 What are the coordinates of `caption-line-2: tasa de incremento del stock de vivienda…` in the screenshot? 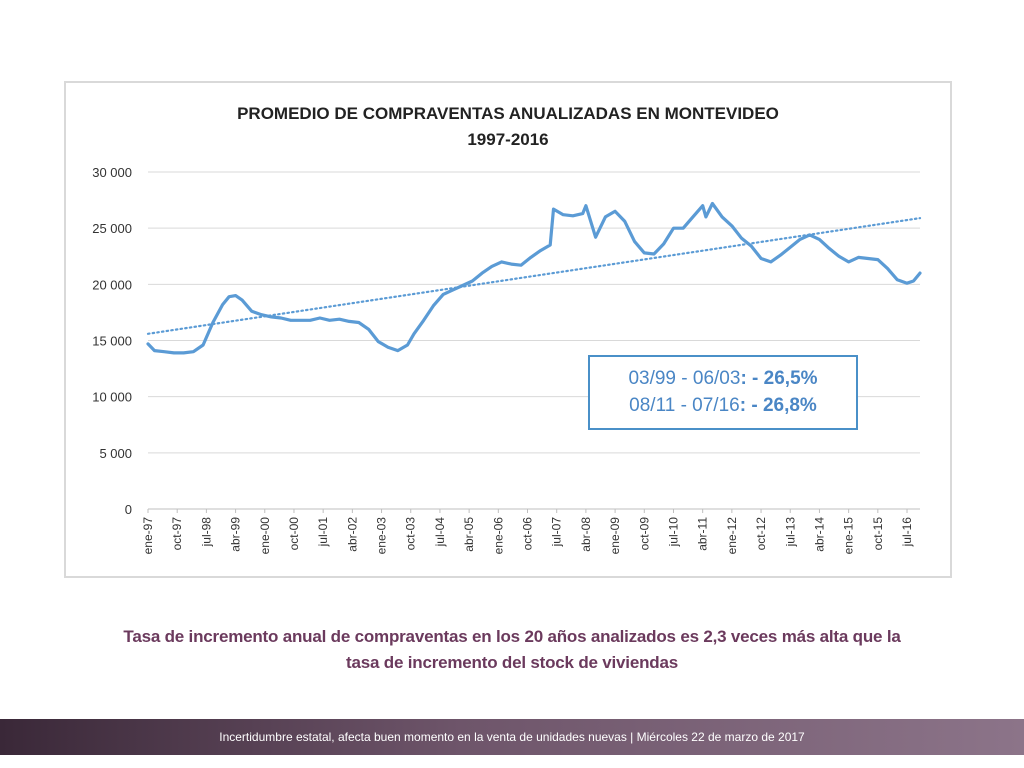 It's located at (512, 662).